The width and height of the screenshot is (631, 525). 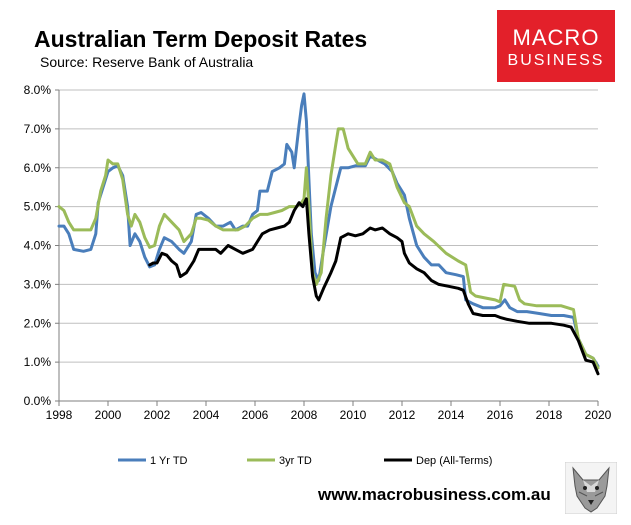 What do you see at coordinates (38, 168) in the screenshot?
I see `y-tick-label: 6.0%` at bounding box center [38, 168].